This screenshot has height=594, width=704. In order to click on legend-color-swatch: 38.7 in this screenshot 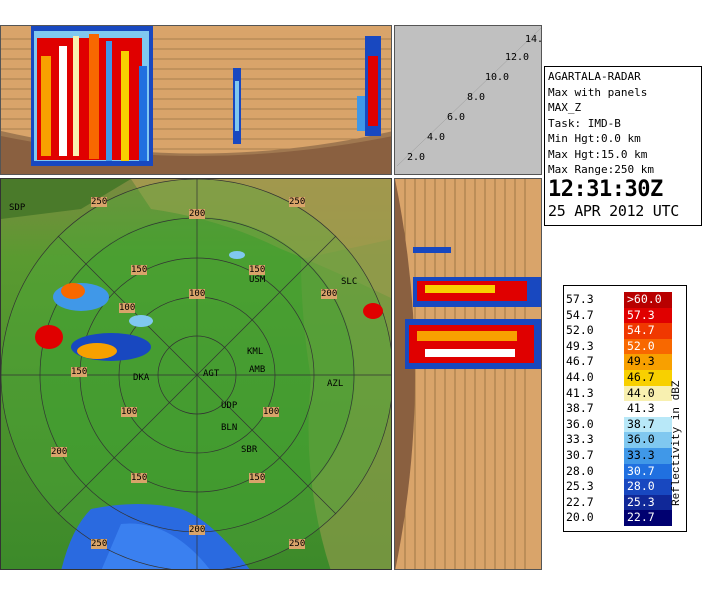, I will do `click(648, 424)`.